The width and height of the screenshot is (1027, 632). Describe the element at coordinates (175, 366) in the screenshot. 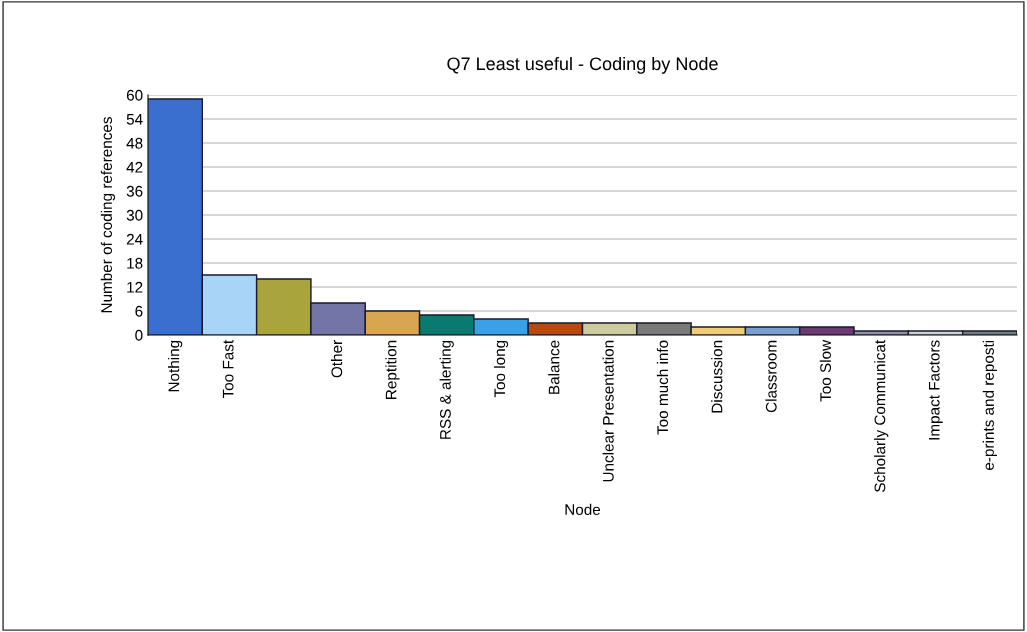

I see `x-tick-label: Nothing` at that location.